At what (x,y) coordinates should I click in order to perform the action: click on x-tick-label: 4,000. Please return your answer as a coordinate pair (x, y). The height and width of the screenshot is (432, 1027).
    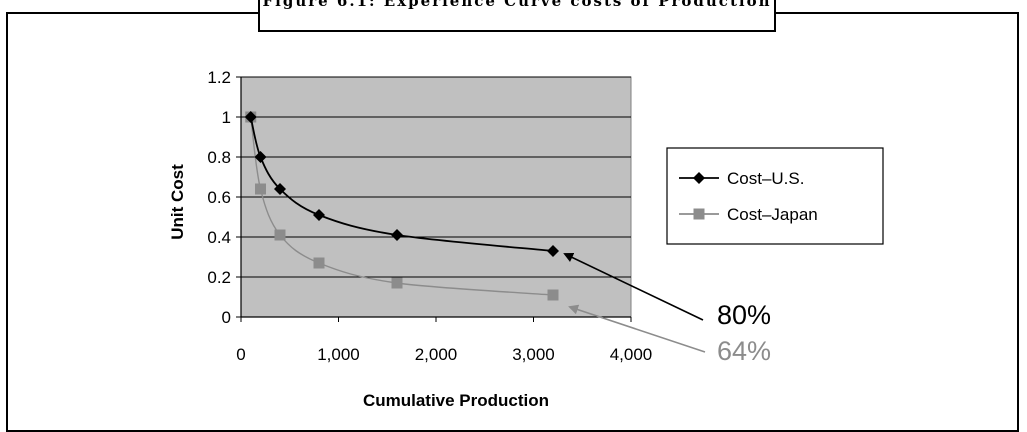
    Looking at the image, I should click on (631, 354).